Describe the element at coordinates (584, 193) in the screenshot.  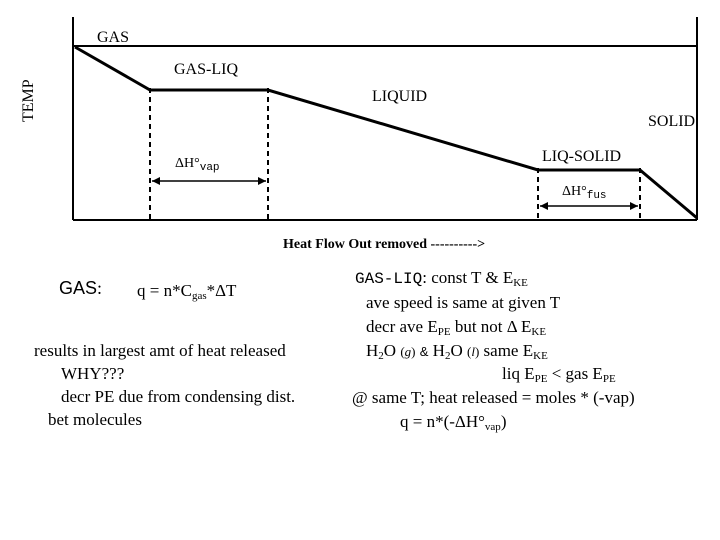
I see `label-dh-fus: ΔH°fus` at that location.